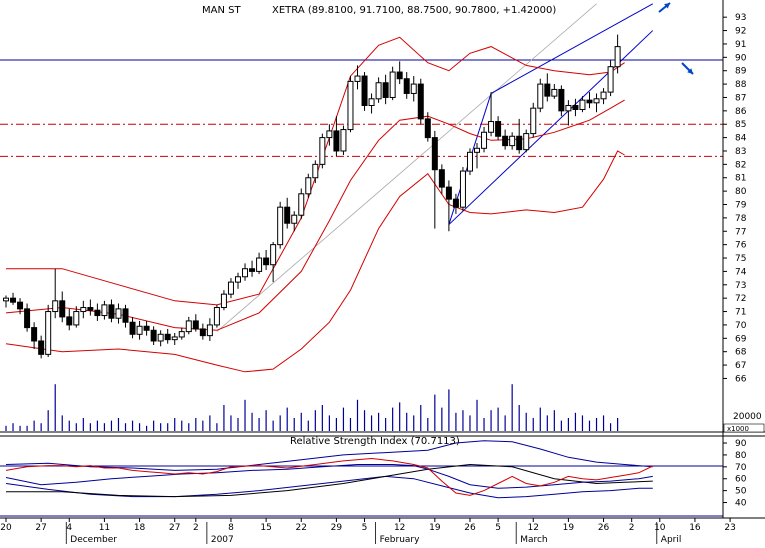 The height and width of the screenshot is (548, 765). I want to click on rsi-line, so click(329, 476).